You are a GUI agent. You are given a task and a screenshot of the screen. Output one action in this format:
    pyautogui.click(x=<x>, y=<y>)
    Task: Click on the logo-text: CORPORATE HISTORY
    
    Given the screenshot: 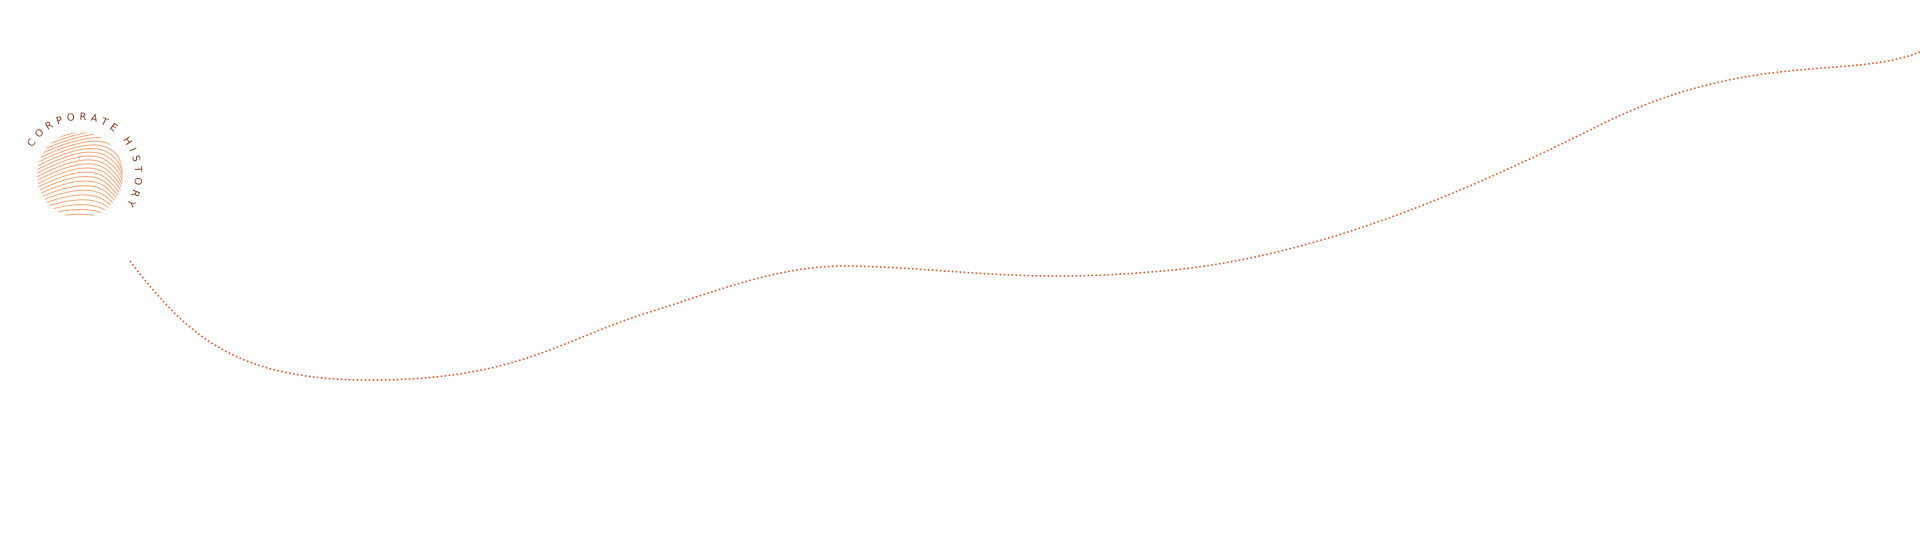 What is the action you would take?
    pyautogui.click(x=85, y=162)
    